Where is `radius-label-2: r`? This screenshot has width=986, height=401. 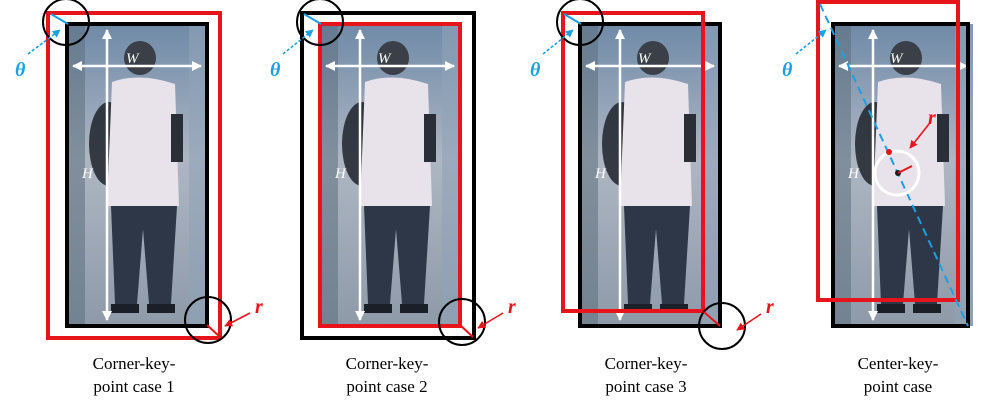
radius-label-2: r is located at coordinates (512, 307).